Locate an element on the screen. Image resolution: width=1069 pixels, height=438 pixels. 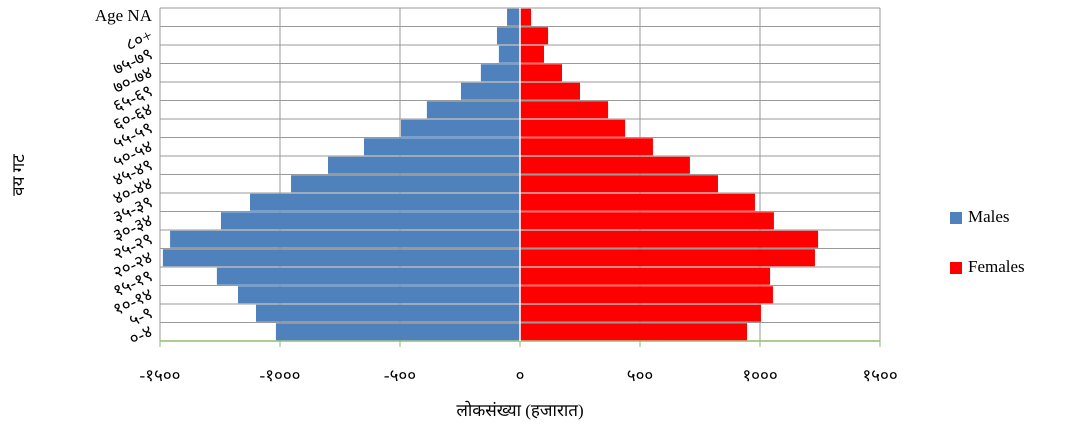
x-axis-label: लोकसंख्या (हजारात) is located at coordinates (519, 410).